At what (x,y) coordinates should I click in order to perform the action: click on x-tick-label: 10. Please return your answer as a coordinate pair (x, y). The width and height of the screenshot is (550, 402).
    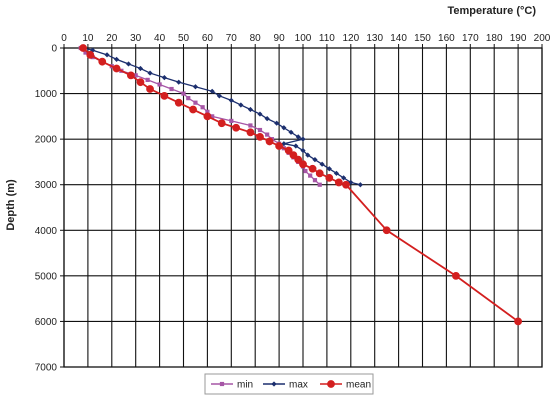
    Looking at the image, I should click on (88, 38).